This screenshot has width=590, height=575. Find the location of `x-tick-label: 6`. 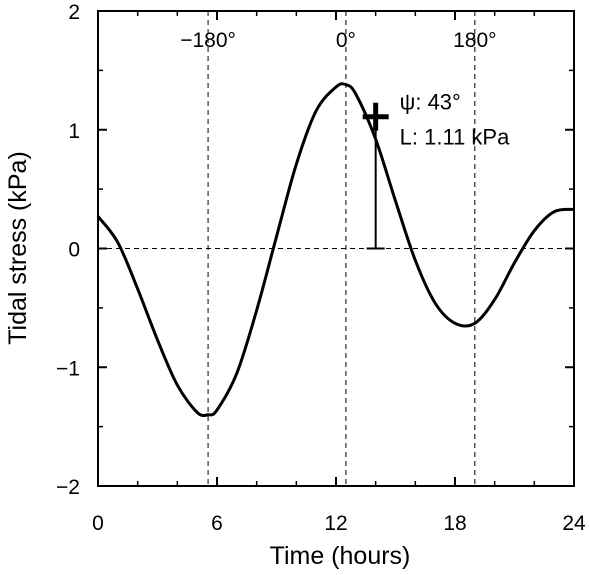

x-tick-label: 6 is located at coordinates (217, 523).